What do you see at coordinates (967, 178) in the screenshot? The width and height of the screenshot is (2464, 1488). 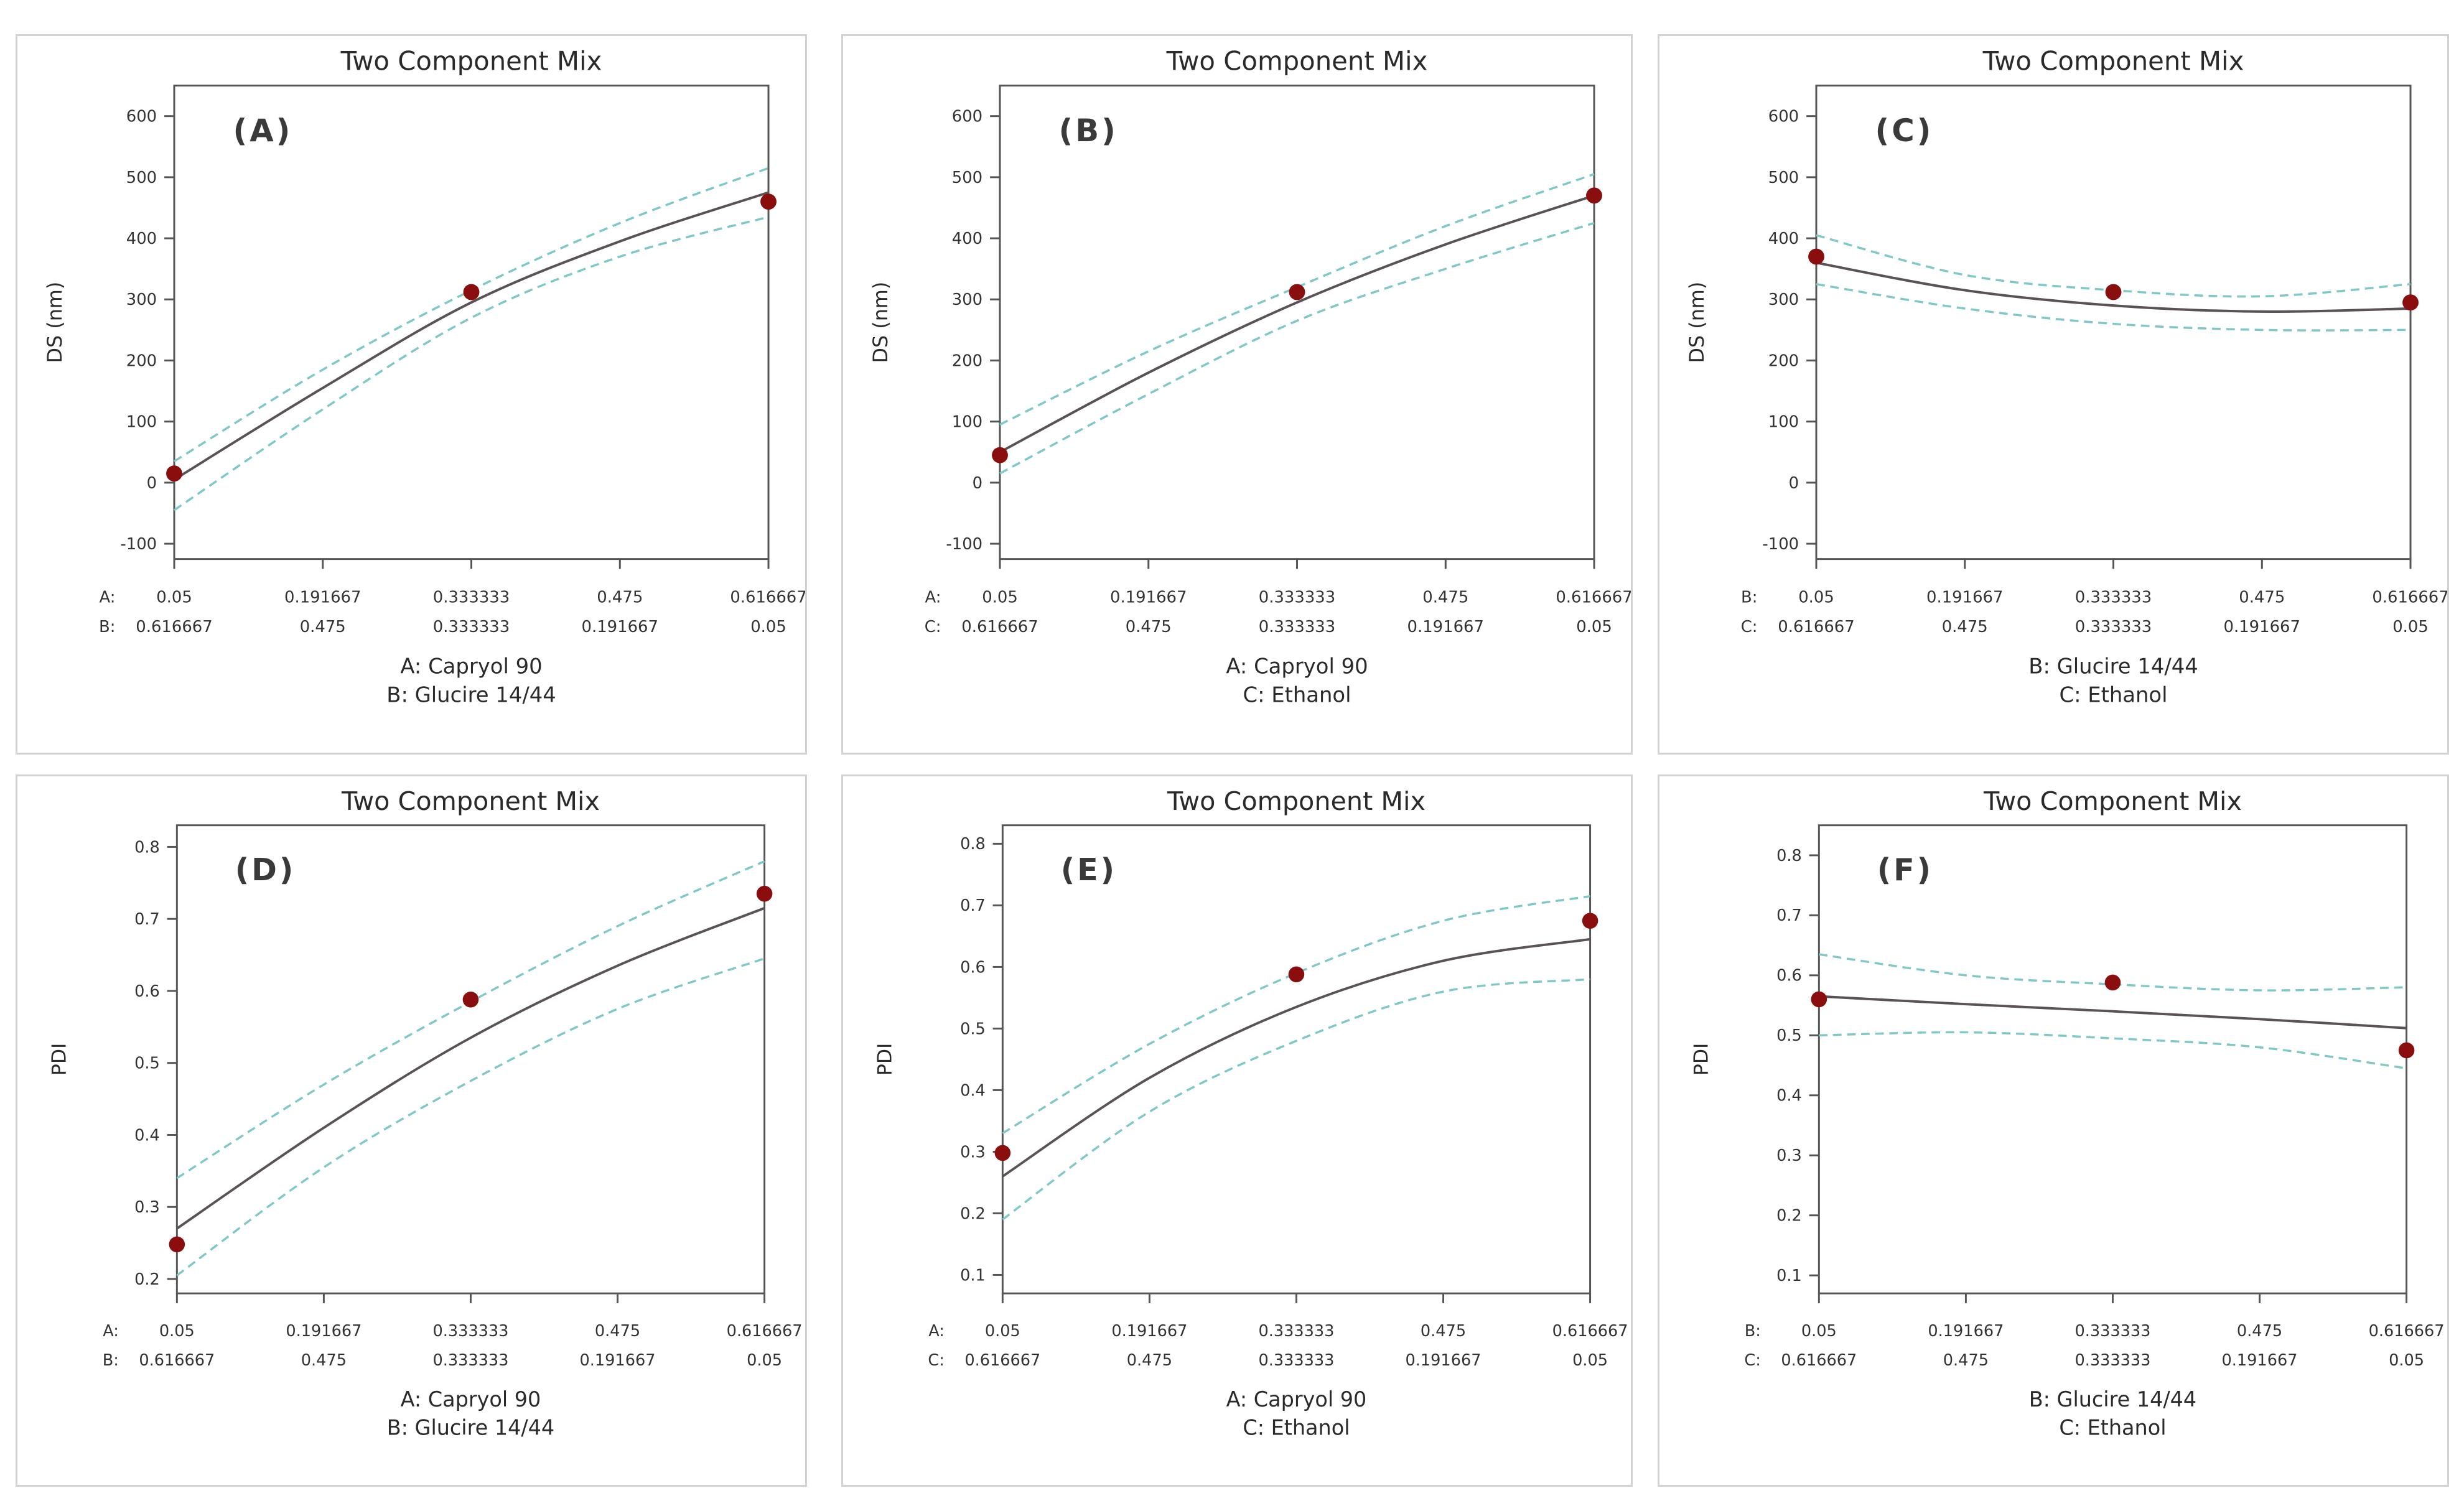 I see `y-tick-label: 500` at bounding box center [967, 178].